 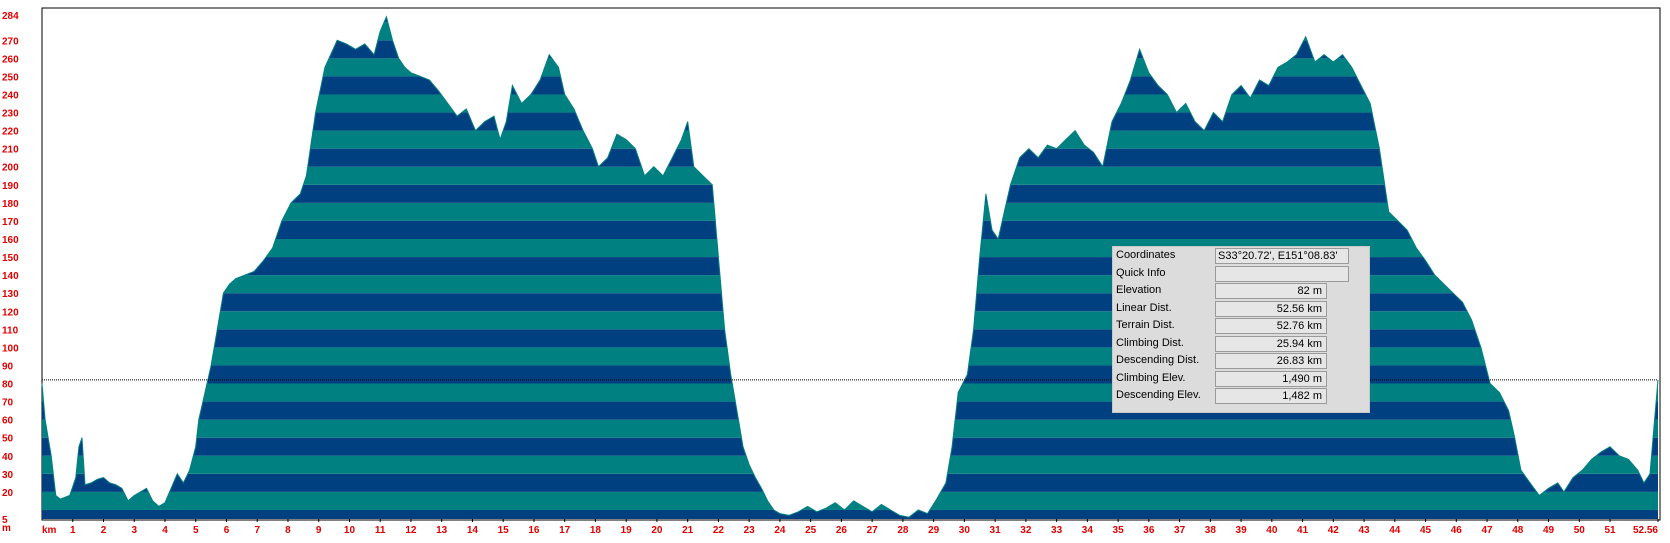 I want to click on x-tick-label: 51, so click(x=1610, y=530).